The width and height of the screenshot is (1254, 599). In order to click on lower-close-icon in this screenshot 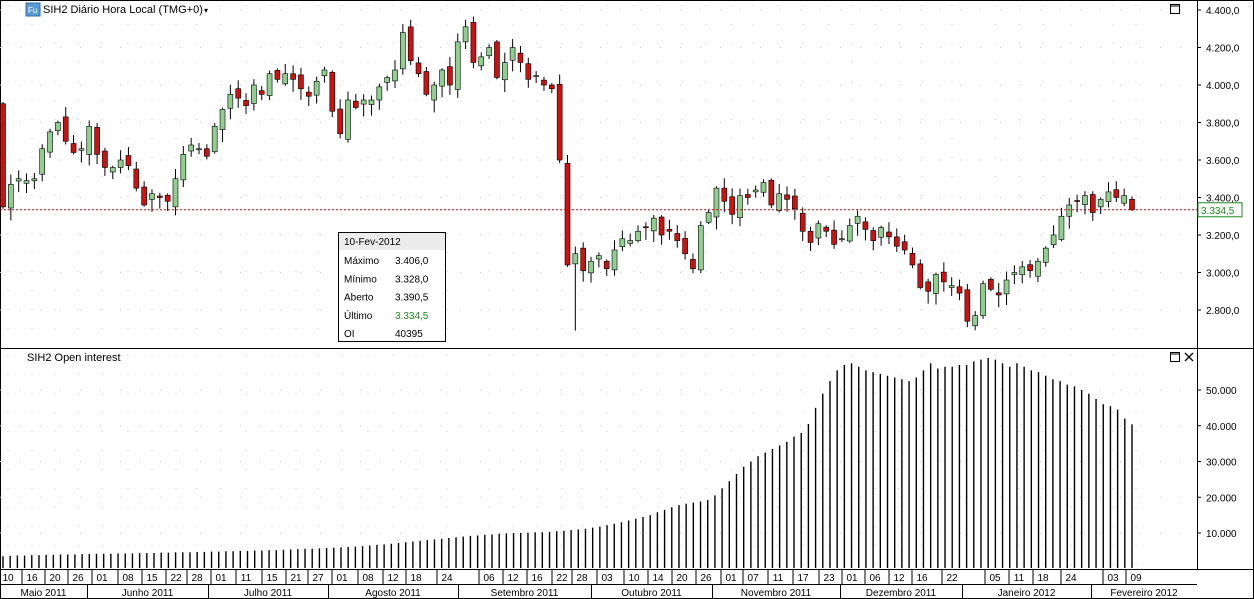, I will do `click(1189, 357)`.